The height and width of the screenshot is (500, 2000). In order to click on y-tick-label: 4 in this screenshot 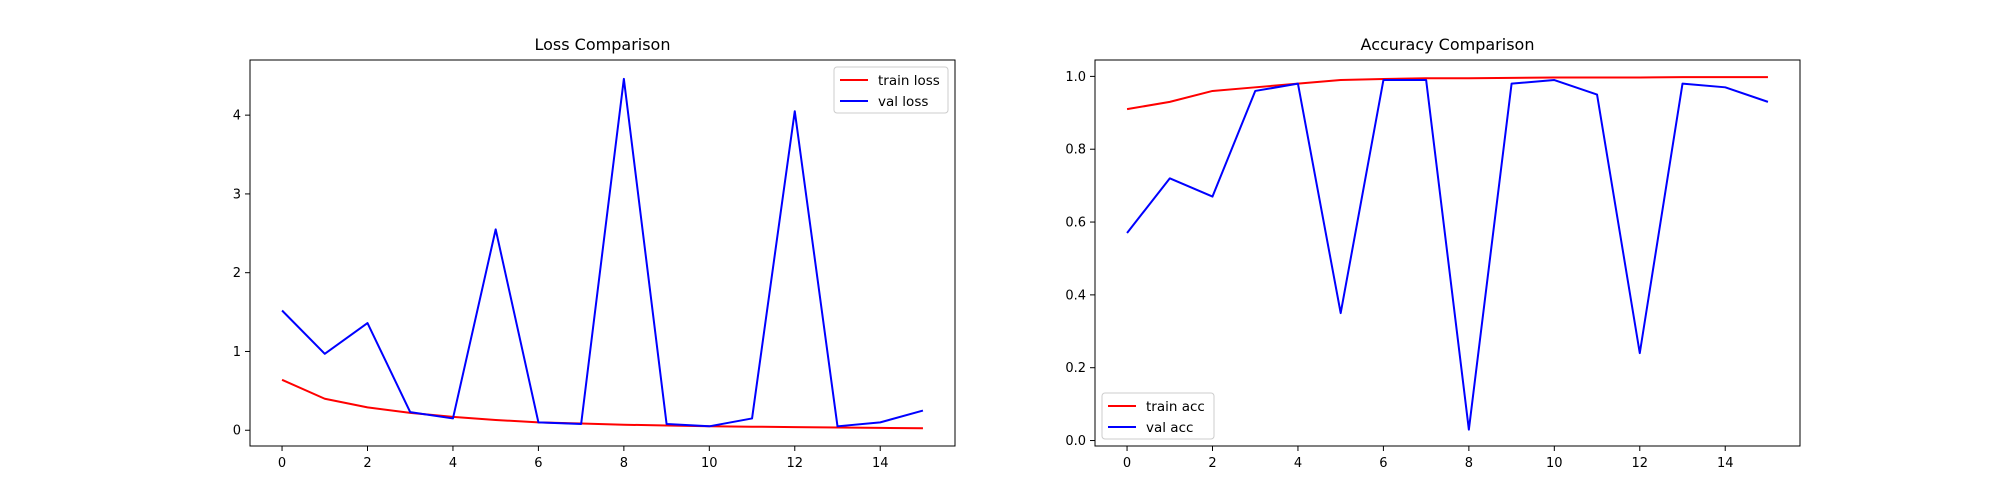, I will do `click(237, 116)`.